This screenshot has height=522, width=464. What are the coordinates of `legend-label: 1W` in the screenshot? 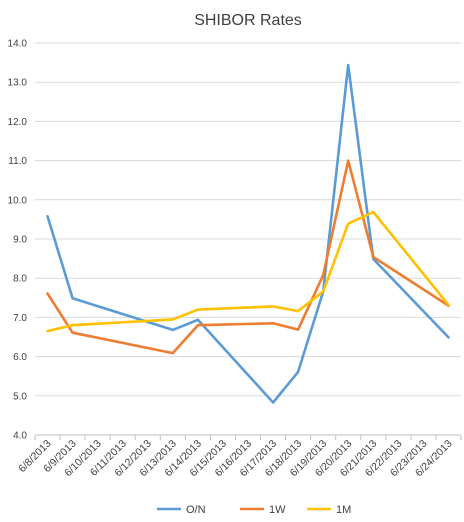 It's located at (277, 510).